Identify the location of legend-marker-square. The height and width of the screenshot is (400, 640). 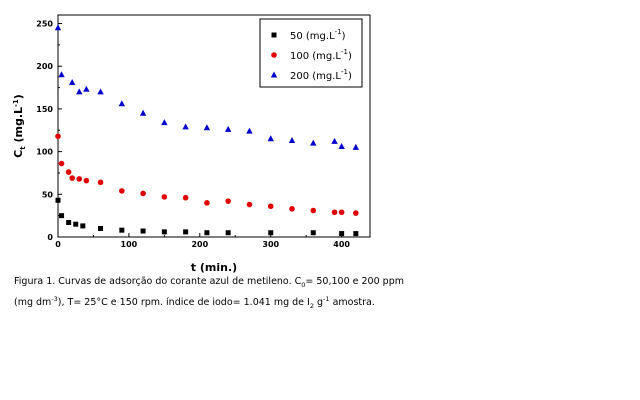
(274, 35).